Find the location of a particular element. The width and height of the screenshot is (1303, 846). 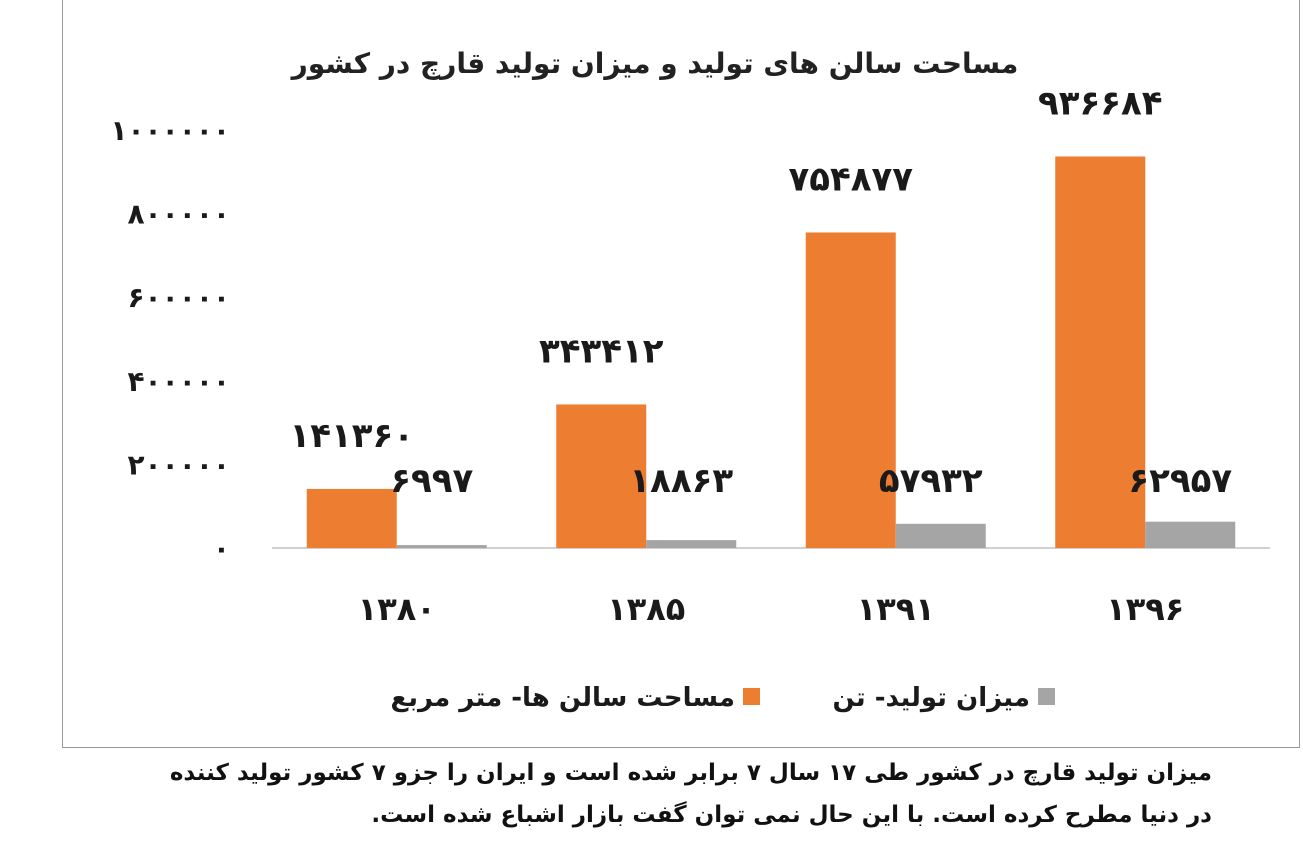

x-category-label: ۱۳۹۱ is located at coordinates (896, 609).